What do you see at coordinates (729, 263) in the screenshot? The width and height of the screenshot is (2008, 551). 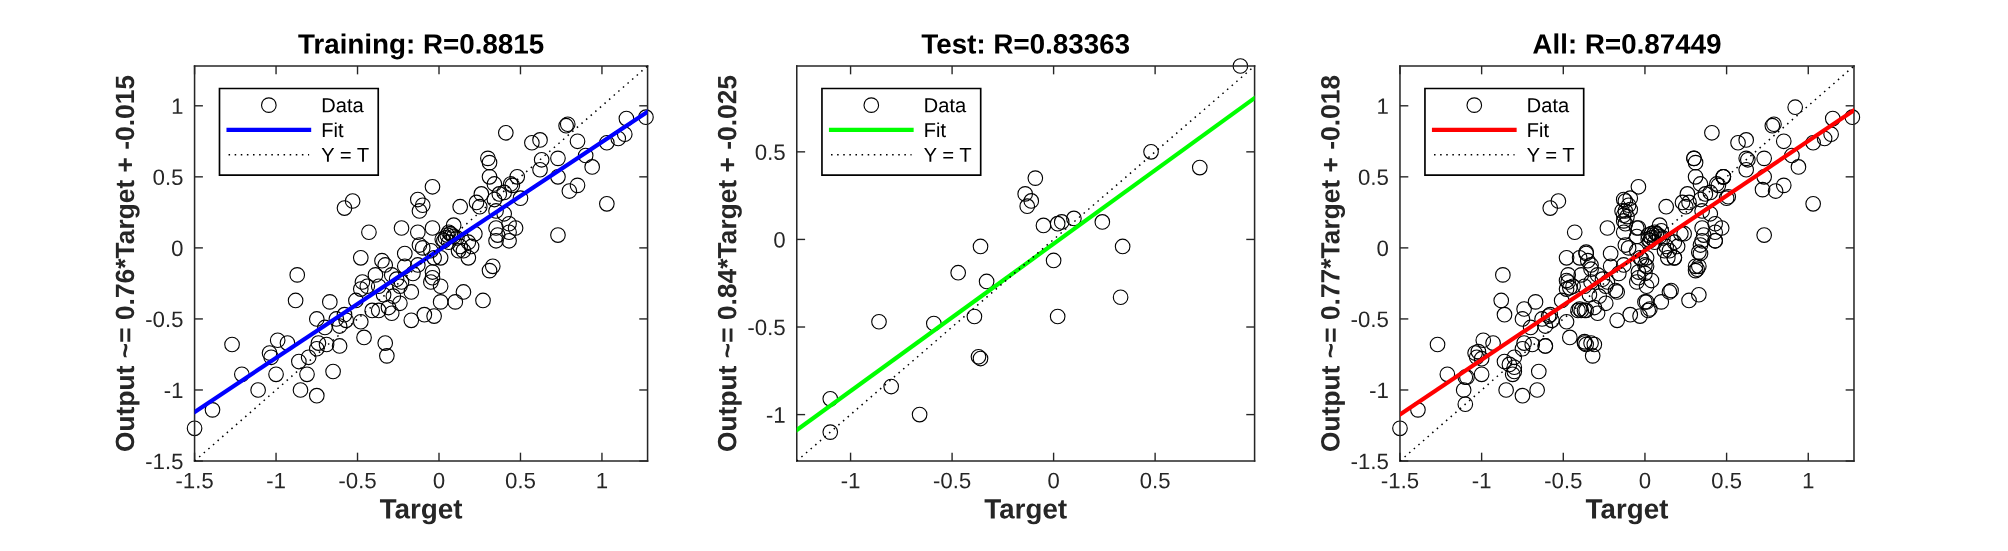 I see `y-axis-title: Output ~= 0.84*Target + -0.025` at bounding box center [729, 263].